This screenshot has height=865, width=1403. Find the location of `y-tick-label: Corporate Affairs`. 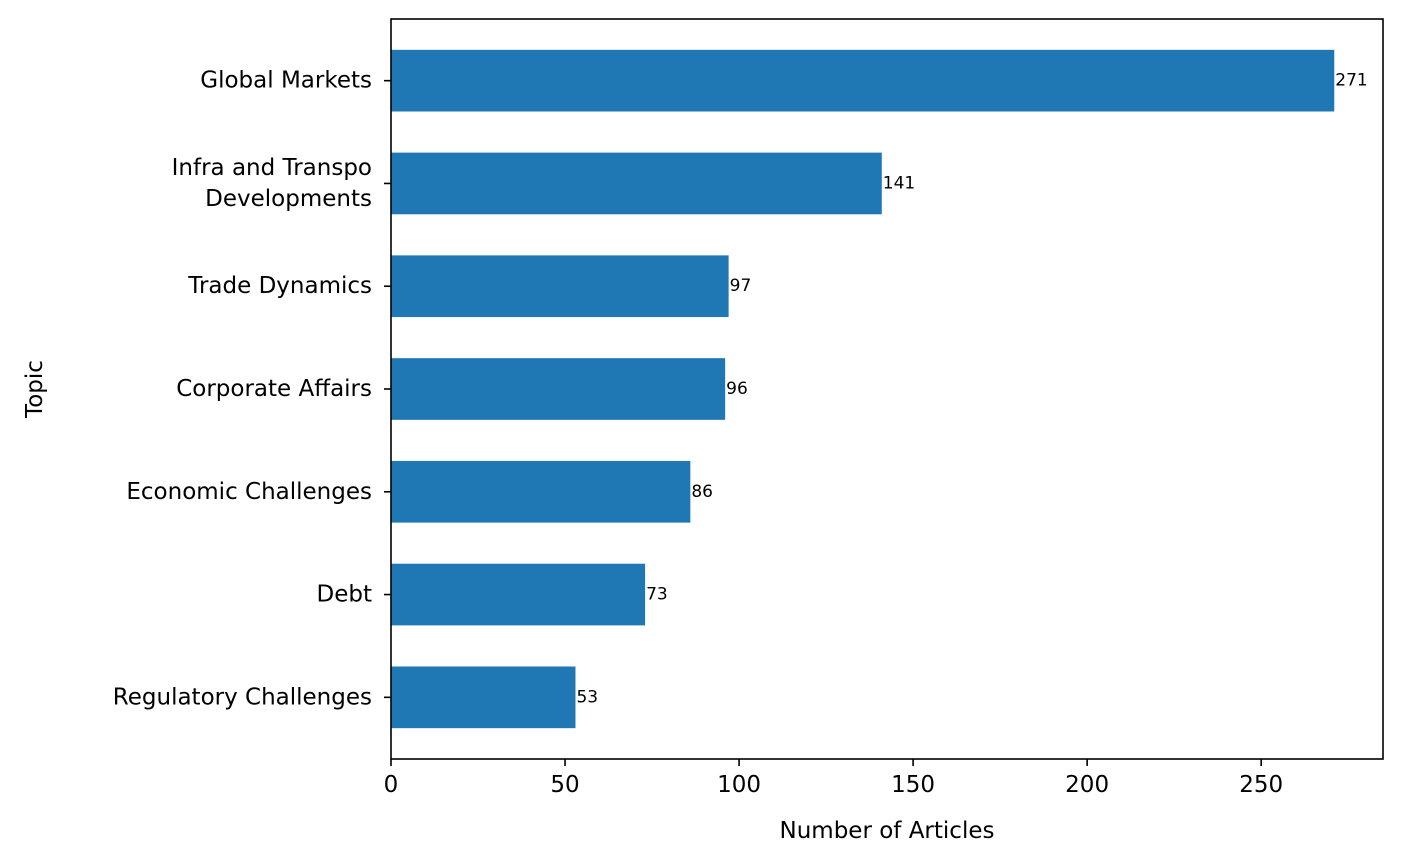

y-tick-label: Corporate Affairs is located at coordinates (274, 389).